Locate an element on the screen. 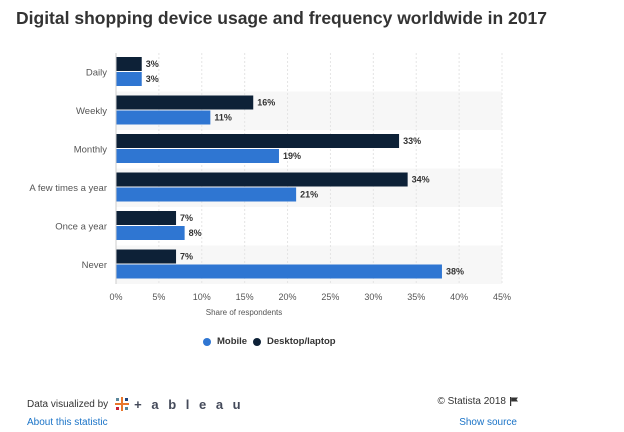 This screenshot has height=432, width=624. data-visualized-by: Data visualized by + a b l e a u is located at coordinates (135, 404).